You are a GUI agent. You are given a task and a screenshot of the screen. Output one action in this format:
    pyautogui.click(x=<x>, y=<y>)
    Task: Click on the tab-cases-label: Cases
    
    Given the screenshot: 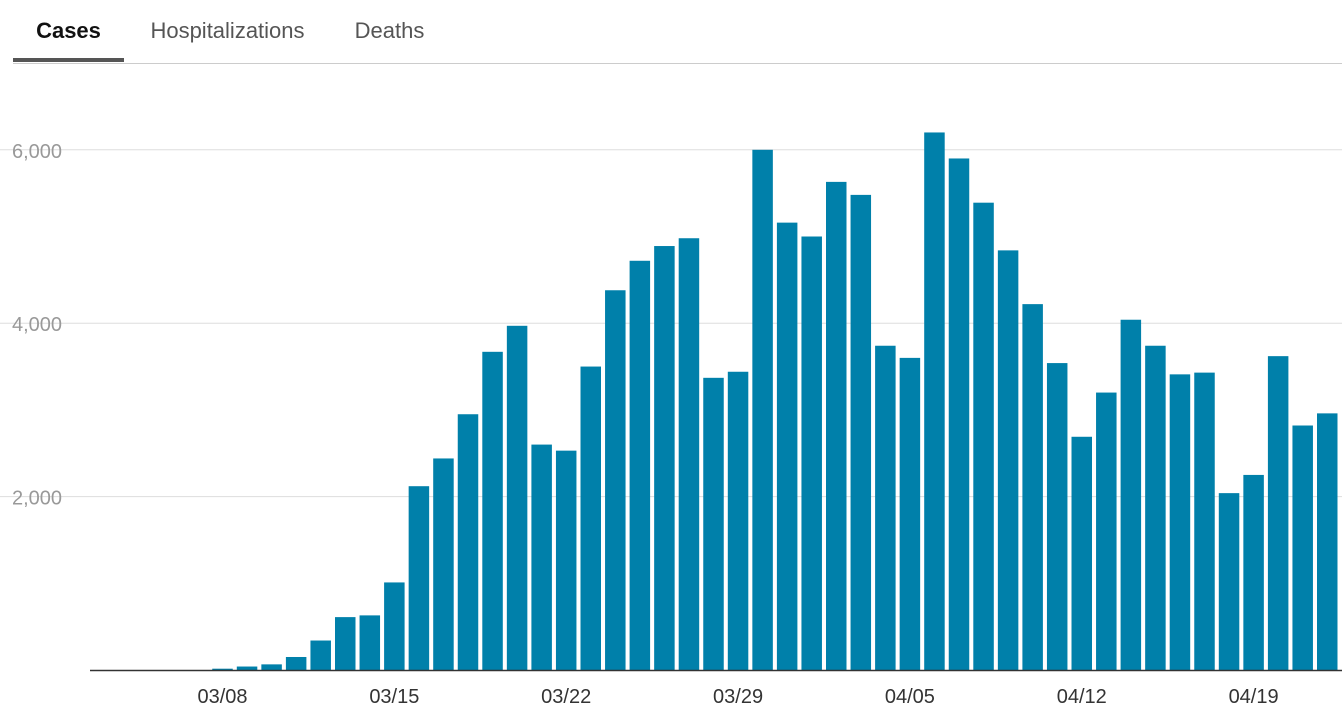 What is the action you would take?
    pyautogui.click(x=68, y=30)
    